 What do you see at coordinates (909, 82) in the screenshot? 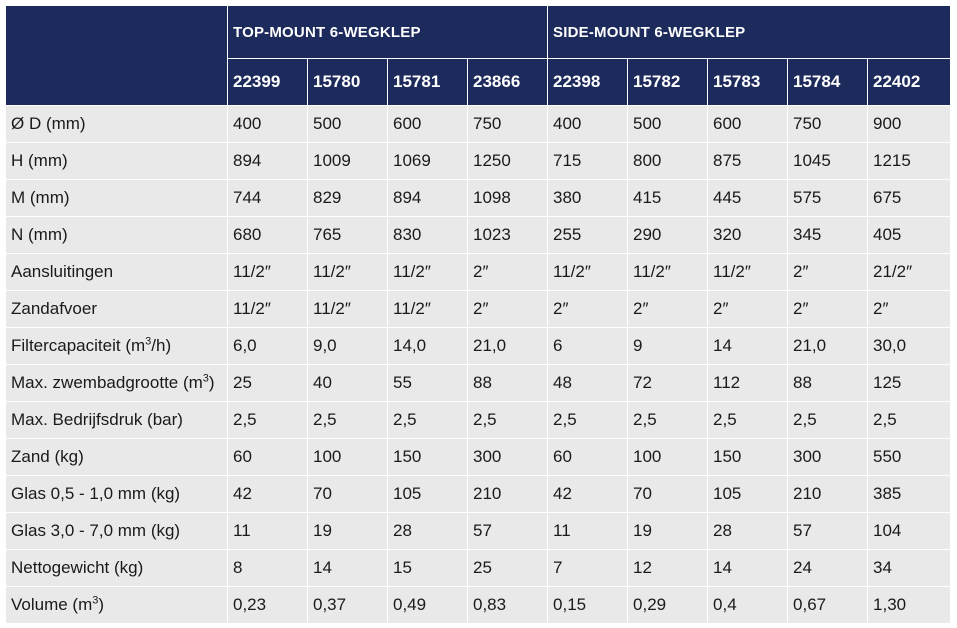
I see `model-header-cell: 22402` at bounding box center [909, 82].